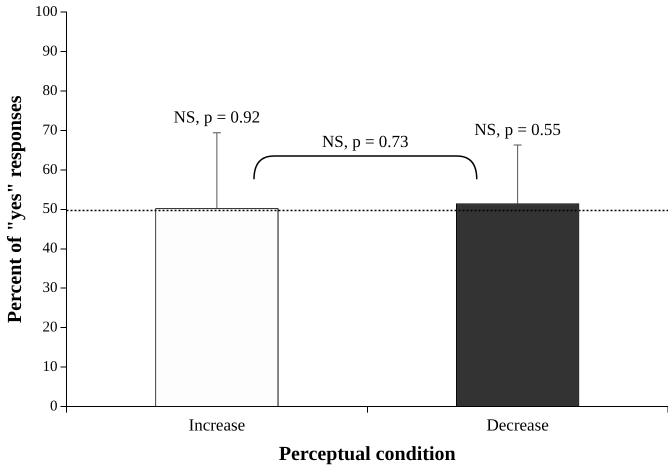 This screenshot has width=668, height=471. Describe the element at coordinates (50, 288) in the screenshot. I see `y-tick-label: 30` at that location.